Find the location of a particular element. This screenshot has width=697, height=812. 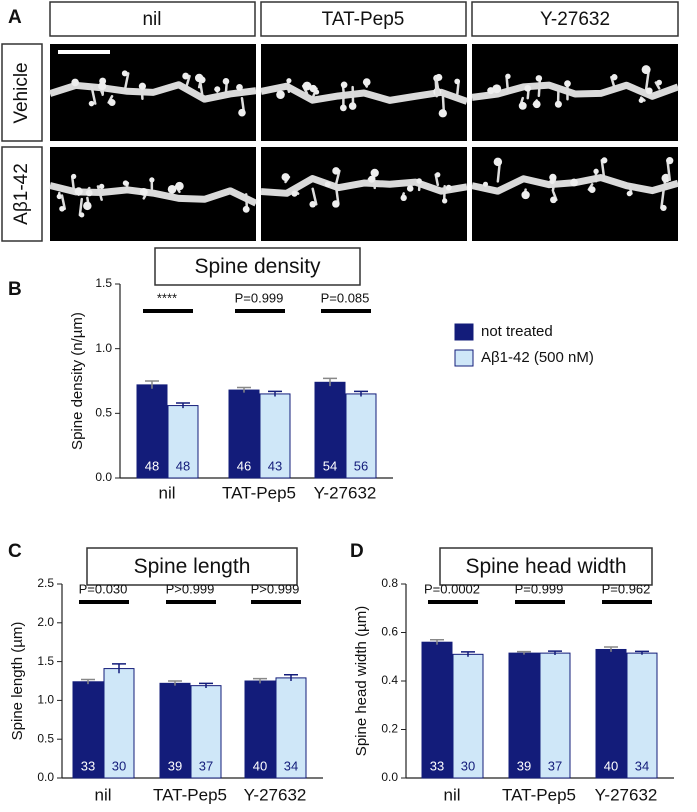

legend-label: Aβ1-42 (500 nM) is located at coordinates (537, 357).